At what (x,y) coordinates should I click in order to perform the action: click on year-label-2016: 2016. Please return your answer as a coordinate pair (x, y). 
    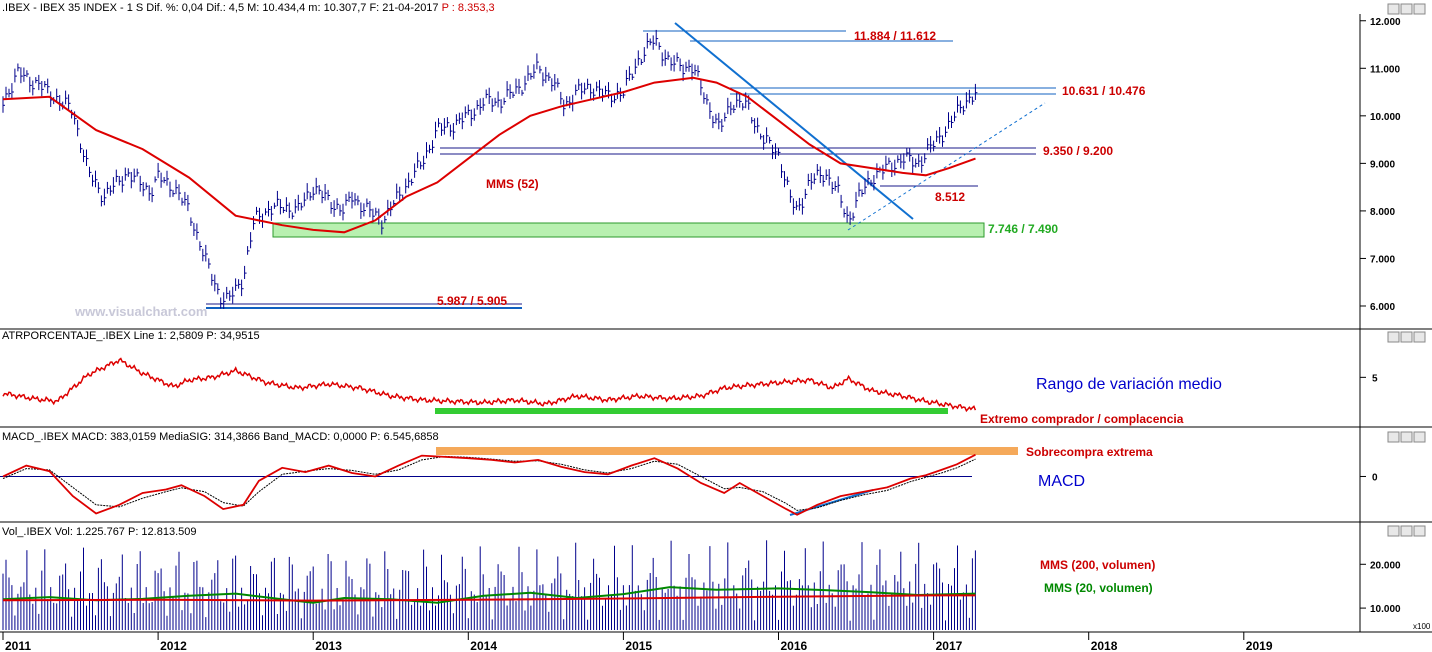
    Looking at the image, I should click on (794, 645).